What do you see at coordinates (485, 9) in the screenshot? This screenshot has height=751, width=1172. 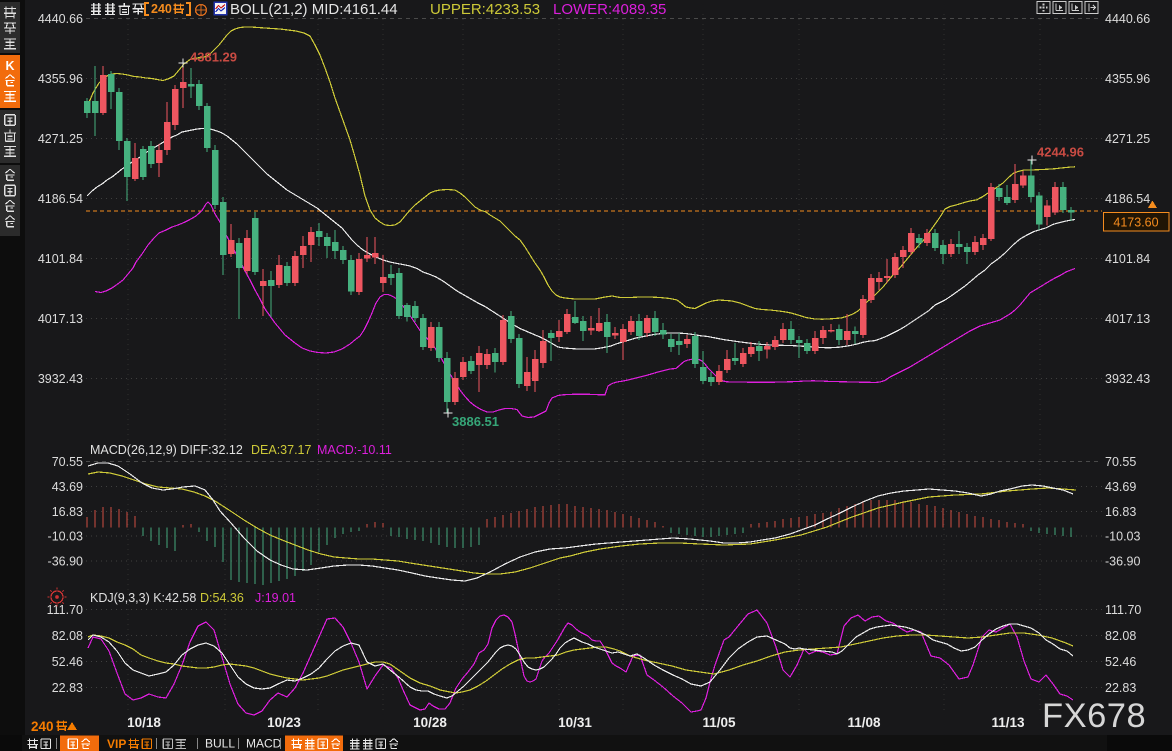 I see `svg-text: UPPER:4233.53` at bounding box center [485, 9].